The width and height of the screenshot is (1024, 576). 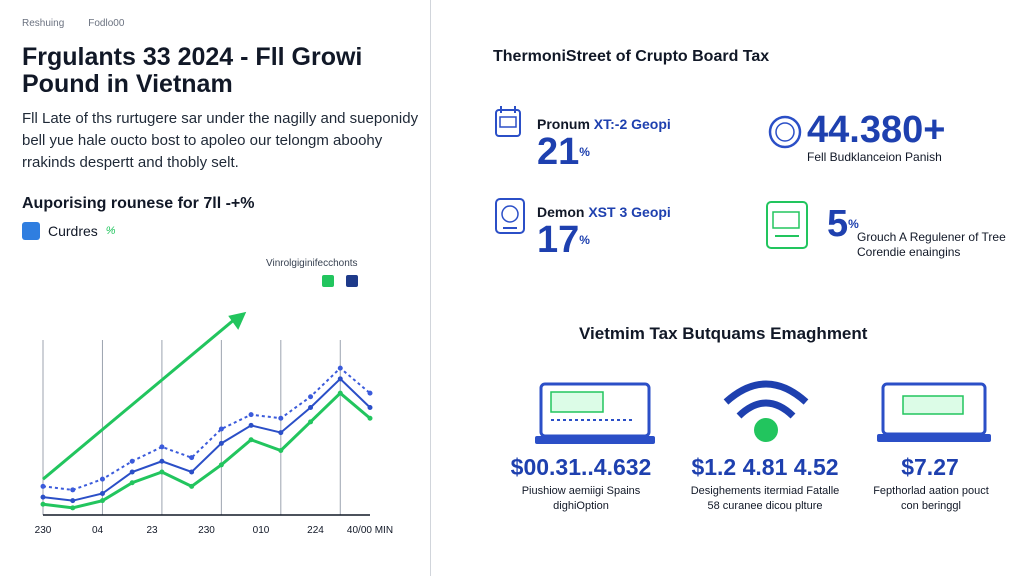 I want to click on top-meta: Reshuing Fodlo00, so click(x=73, y=23).